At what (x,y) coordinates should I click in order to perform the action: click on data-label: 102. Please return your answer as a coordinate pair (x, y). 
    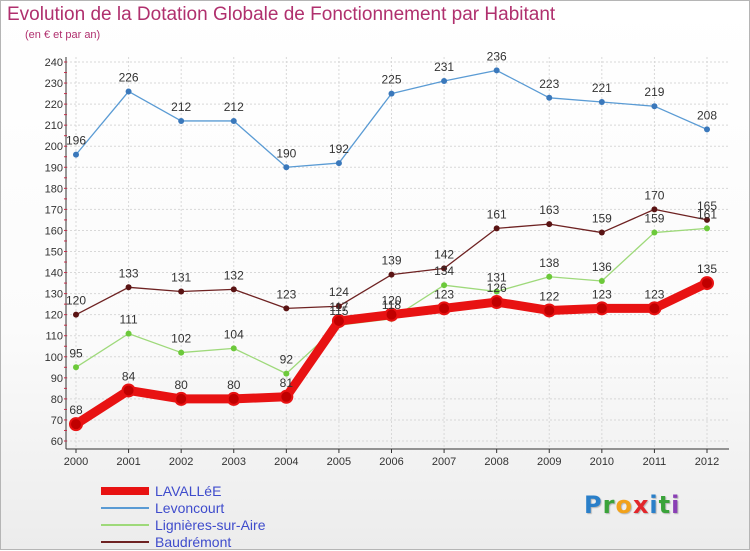
    Looking at the image, I should click on (181, 339).